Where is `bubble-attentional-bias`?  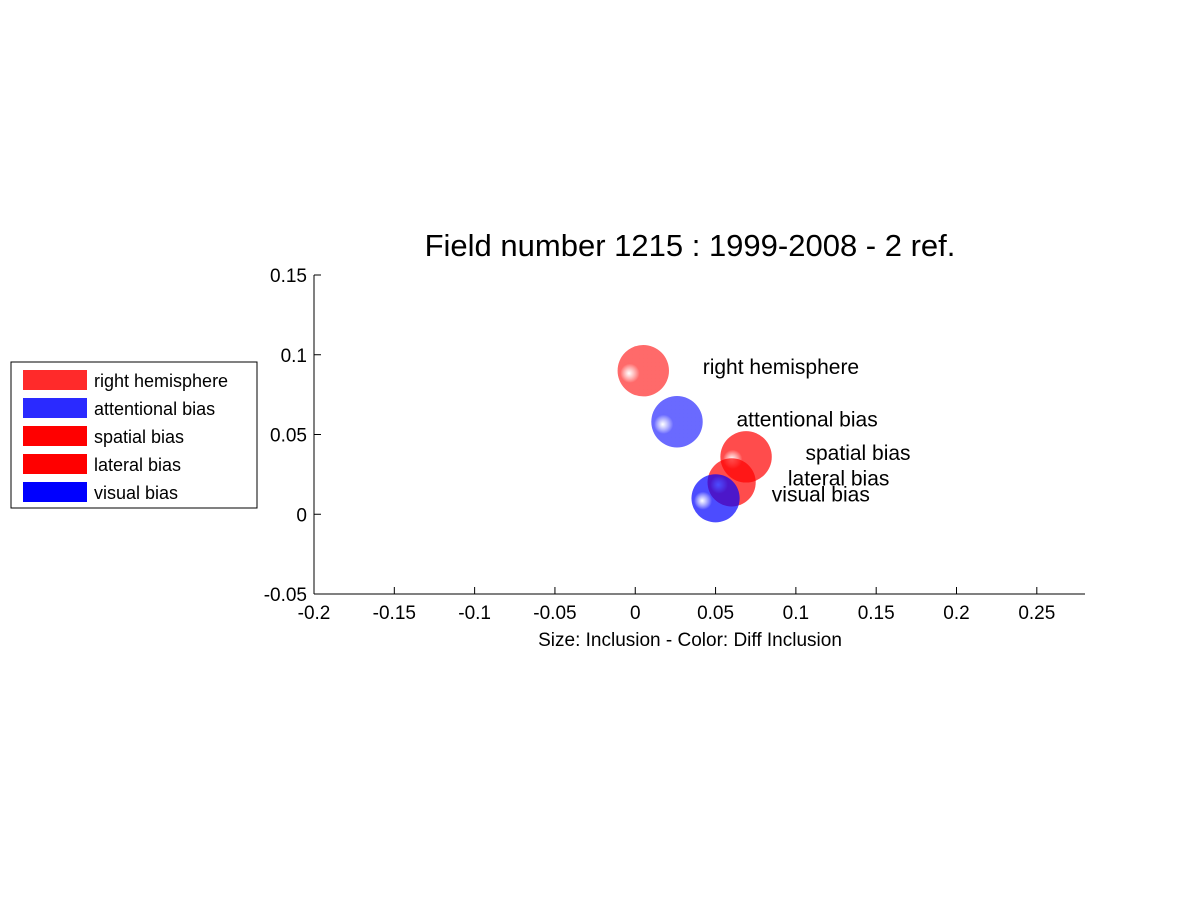
bubble-attentional-bias is located at coordinates (677, 422).